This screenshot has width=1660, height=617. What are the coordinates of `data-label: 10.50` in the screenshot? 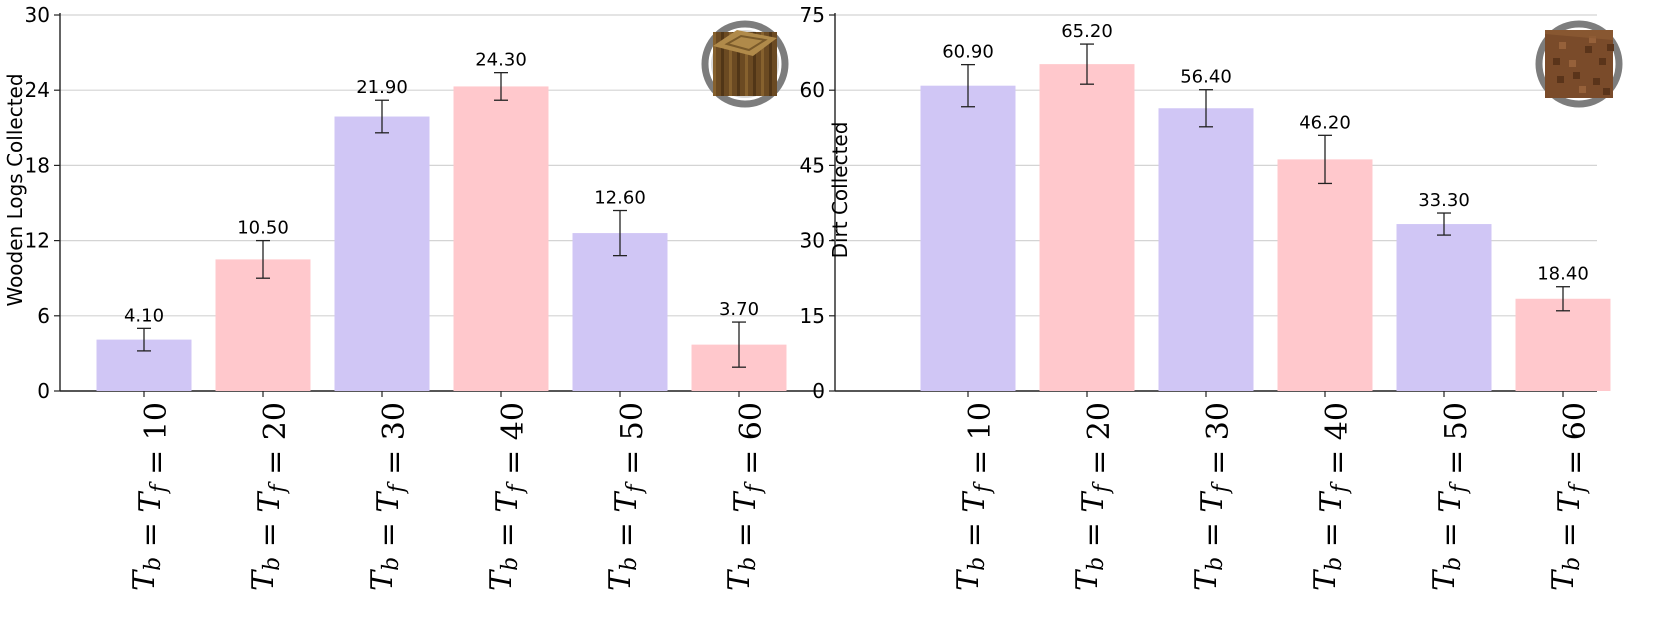 It's located at (263, 228).